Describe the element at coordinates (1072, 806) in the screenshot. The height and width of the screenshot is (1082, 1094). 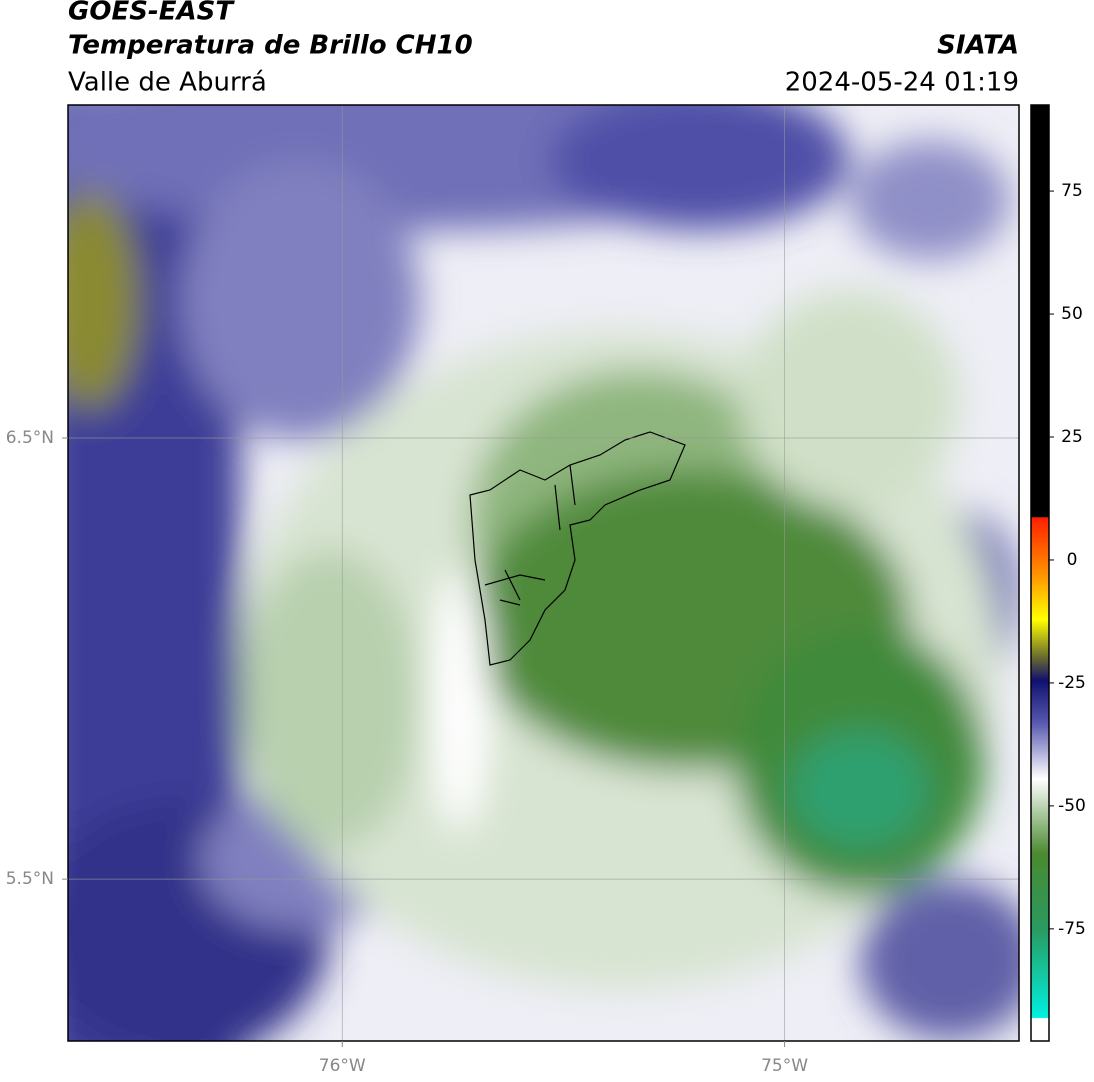
I see `colorbar-tick-label: -50` at that location.